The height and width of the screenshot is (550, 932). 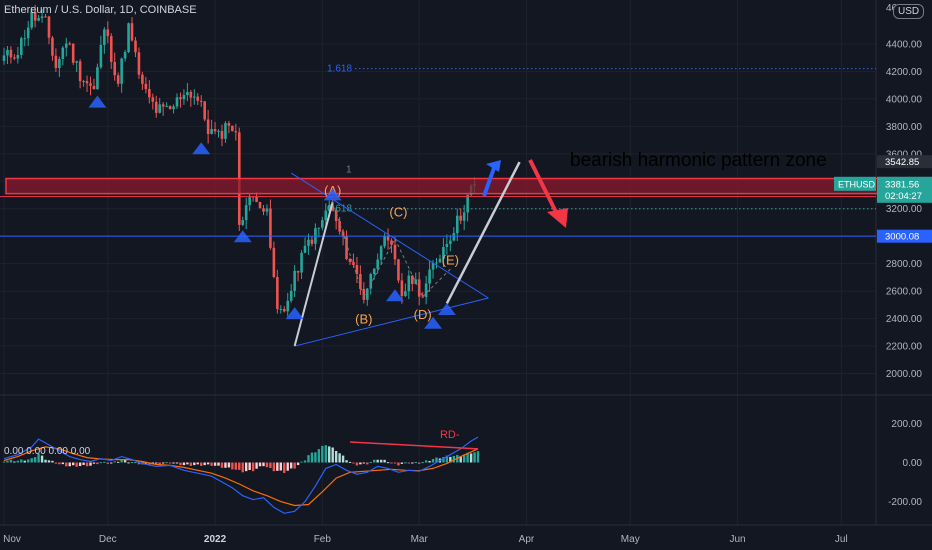 What do you see at coordinates (215, 539) in the screenshot?
I see `time-tick-label: 2022` at bounding box center [215, 539].